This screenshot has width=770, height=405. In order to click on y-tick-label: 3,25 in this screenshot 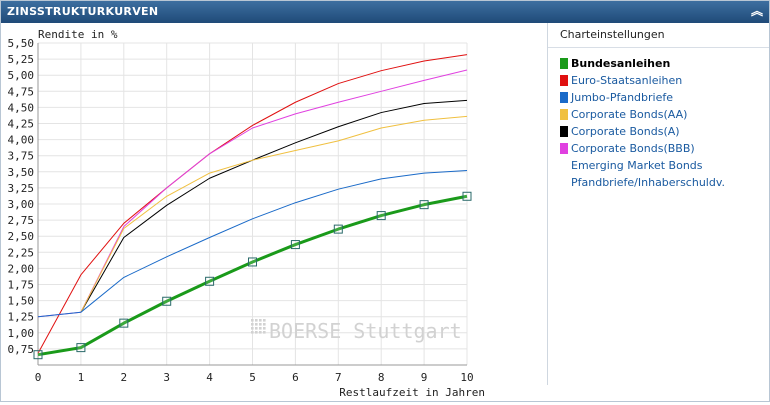, I will do `click(21, 188)`.